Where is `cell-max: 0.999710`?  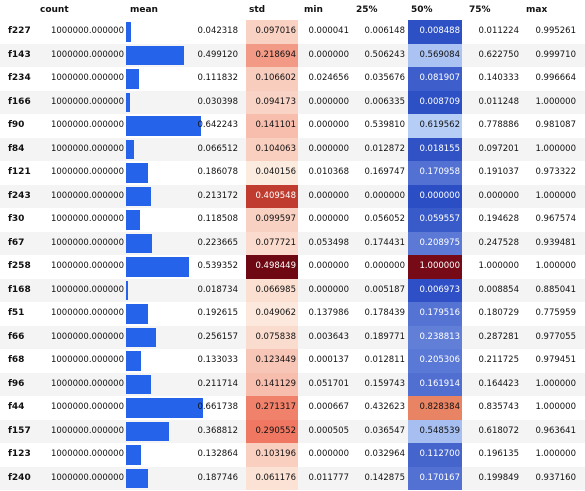
cell-max: 0.999710 is located at coordinates (555, 54).